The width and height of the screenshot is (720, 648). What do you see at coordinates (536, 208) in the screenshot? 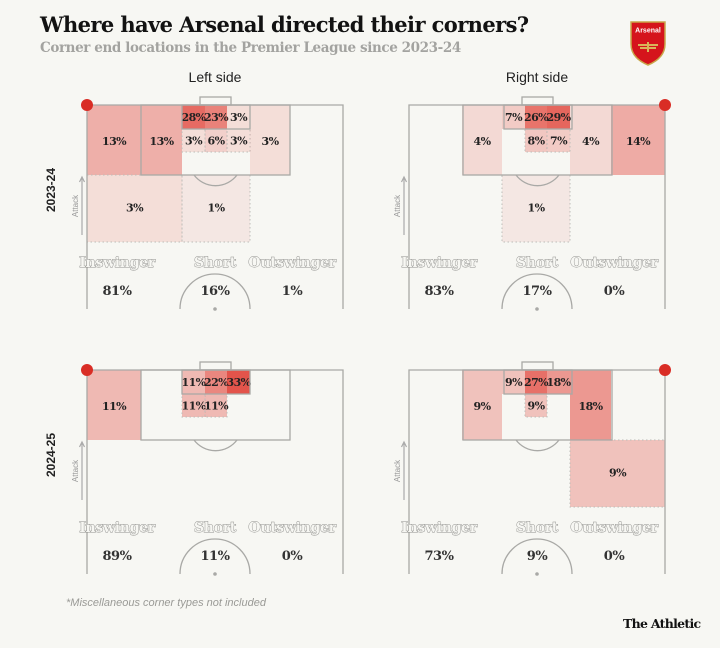
I see `heat-cell-deep_mid` at bounding box center [536, 208].